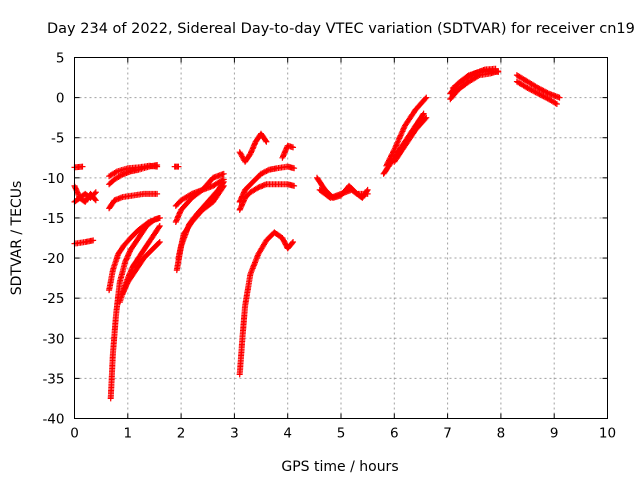  I want to click on y-tick-label: -35, so click(53, 379).